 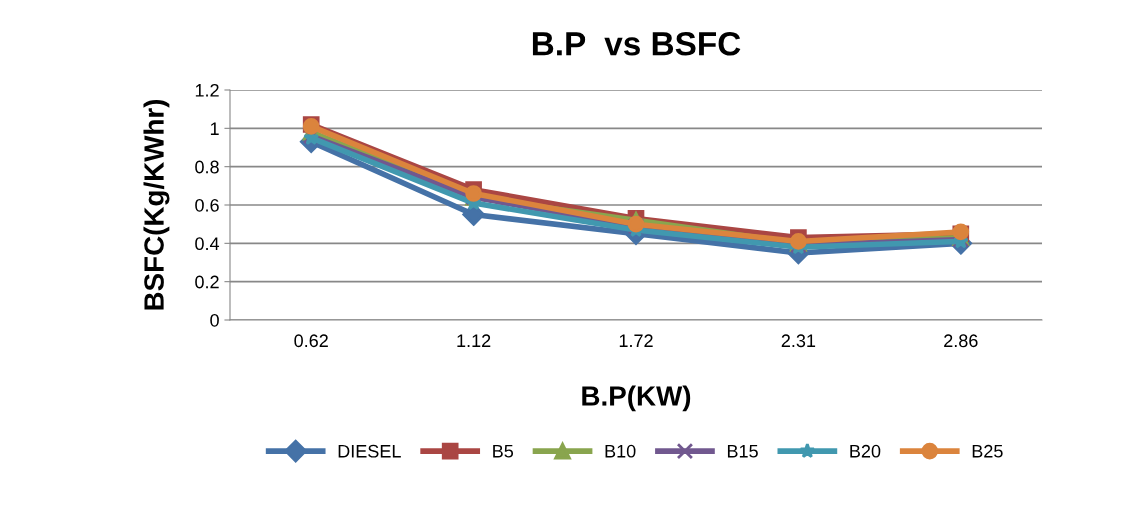 I want to click on legend-label: B5, so click(x=503, y=451).